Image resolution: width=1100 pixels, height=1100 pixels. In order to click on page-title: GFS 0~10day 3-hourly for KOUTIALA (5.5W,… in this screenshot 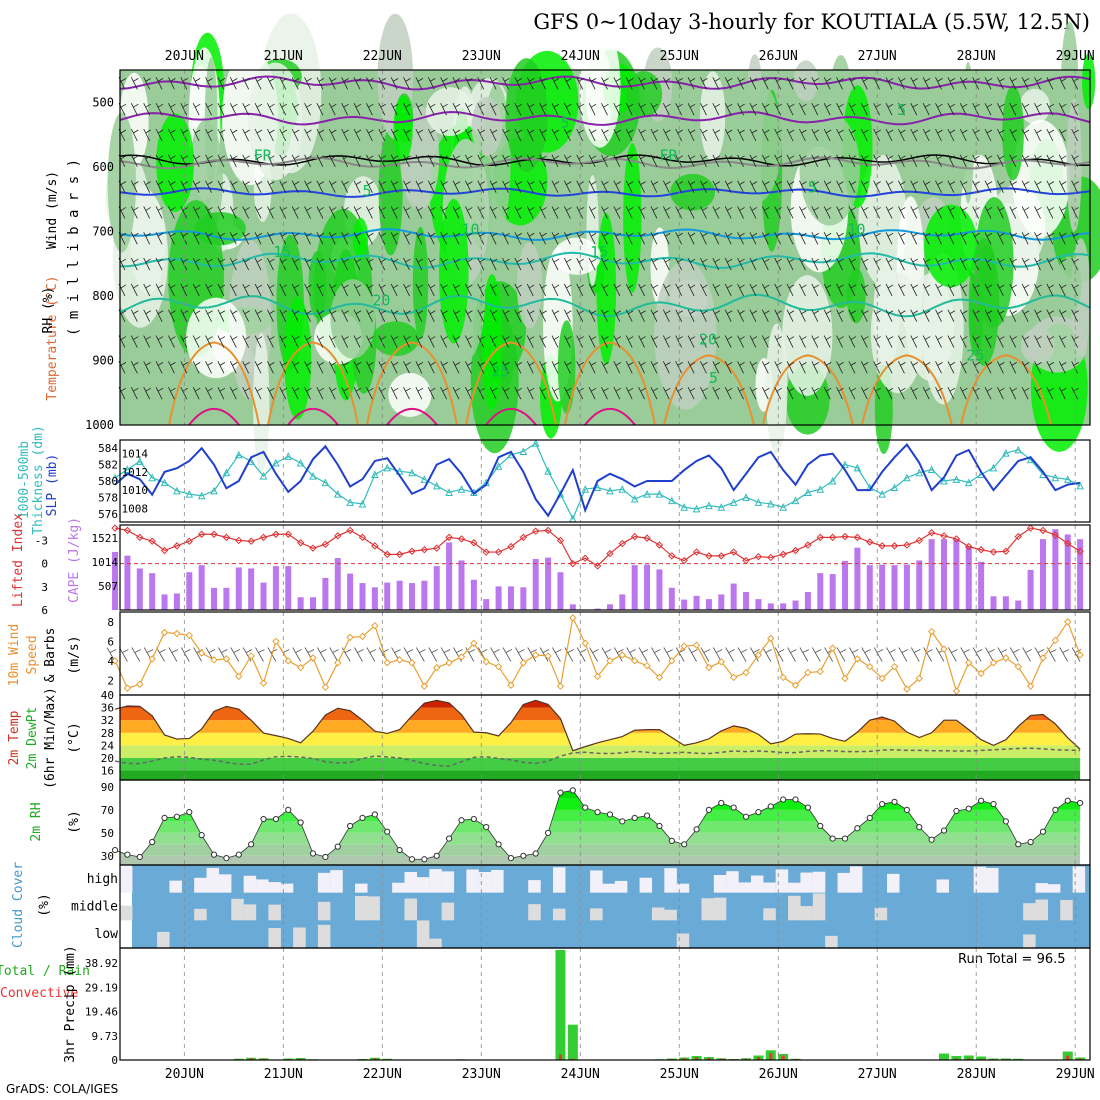, I will do `click(811, 22)`.